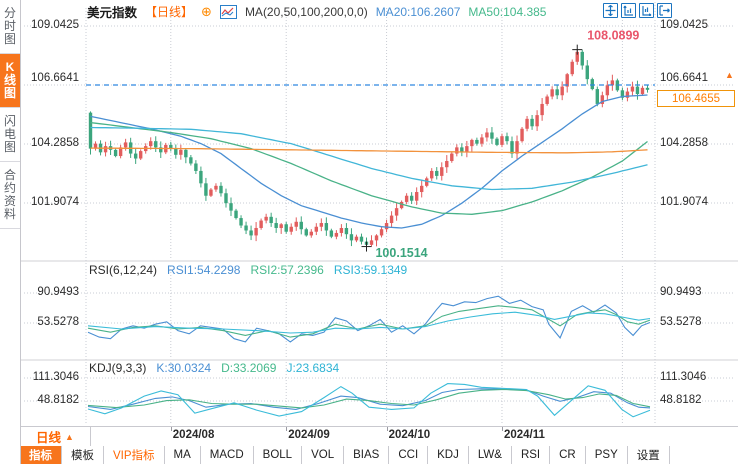 Image resolution: width=738 pixels, height=464 pixels. Describe the element at coordinates (49, 438) in the screenshot. I see `period-selector-label: 日线` at that location.